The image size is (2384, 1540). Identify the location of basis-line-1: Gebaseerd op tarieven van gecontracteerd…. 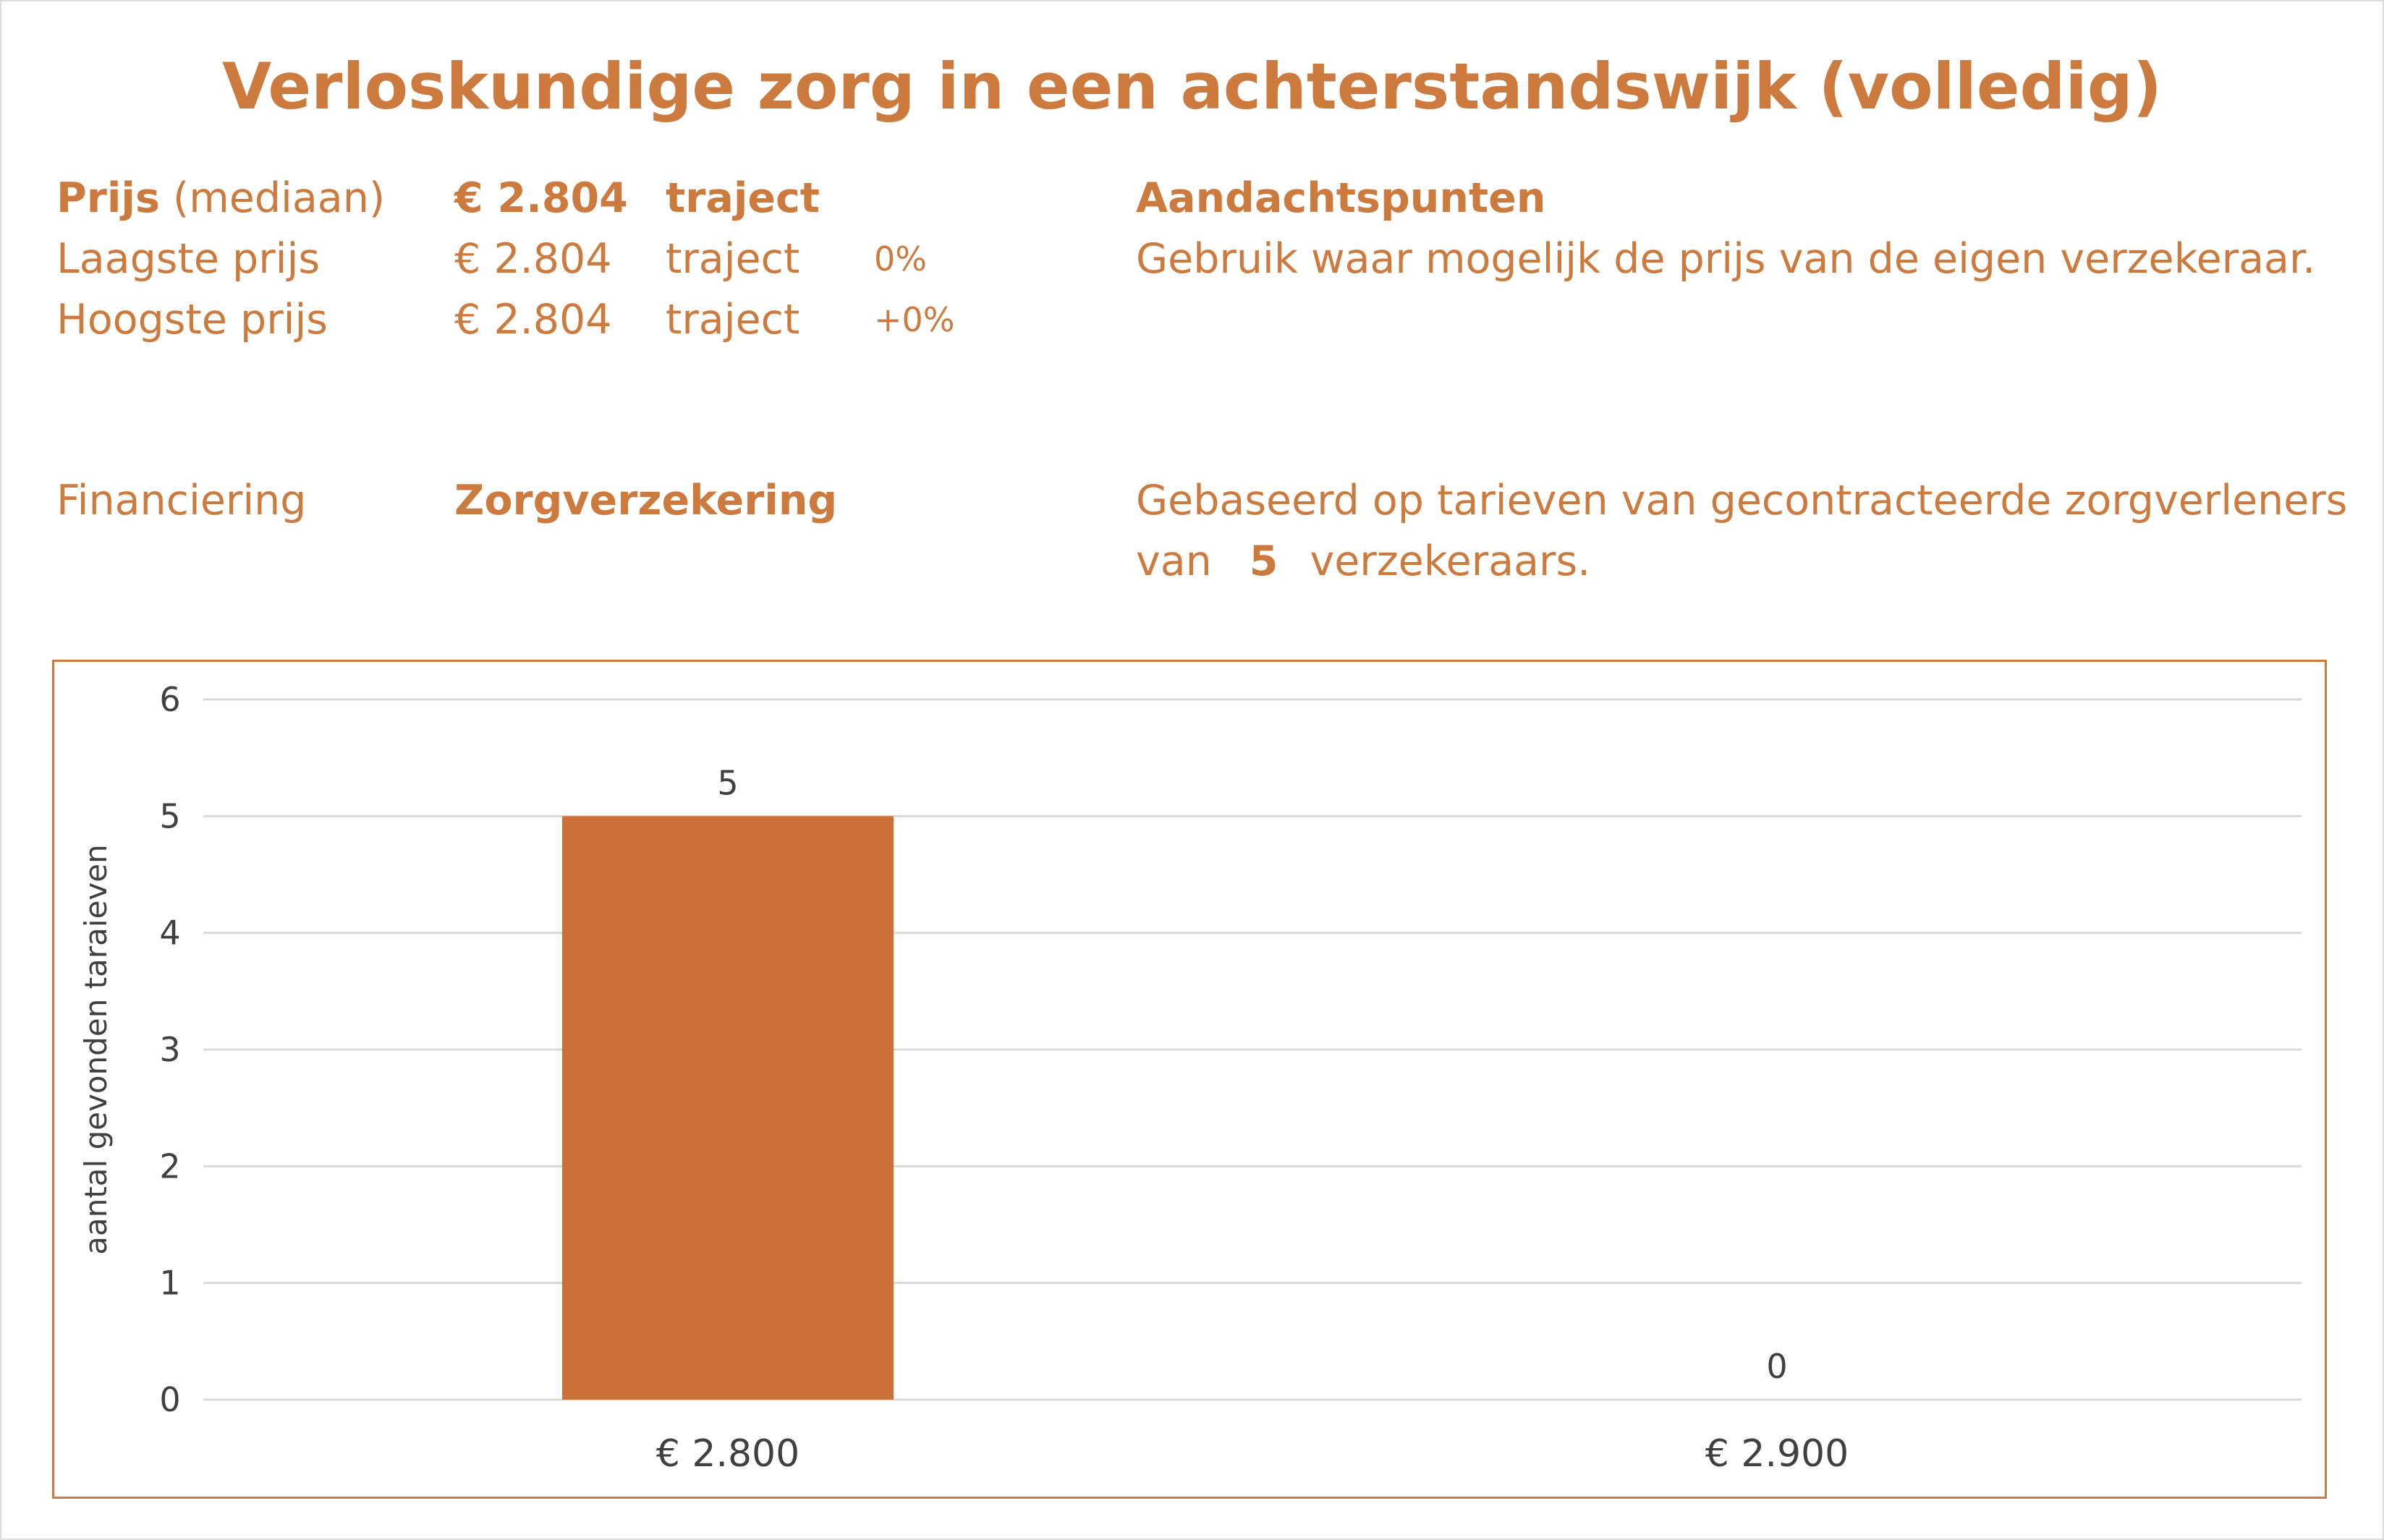
(1742, 500).